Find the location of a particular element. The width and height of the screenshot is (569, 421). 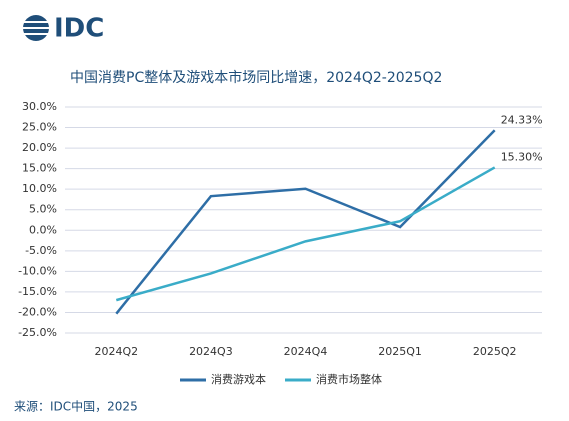

y-tick-label: -25.0% is located at coordinates (37, 332).